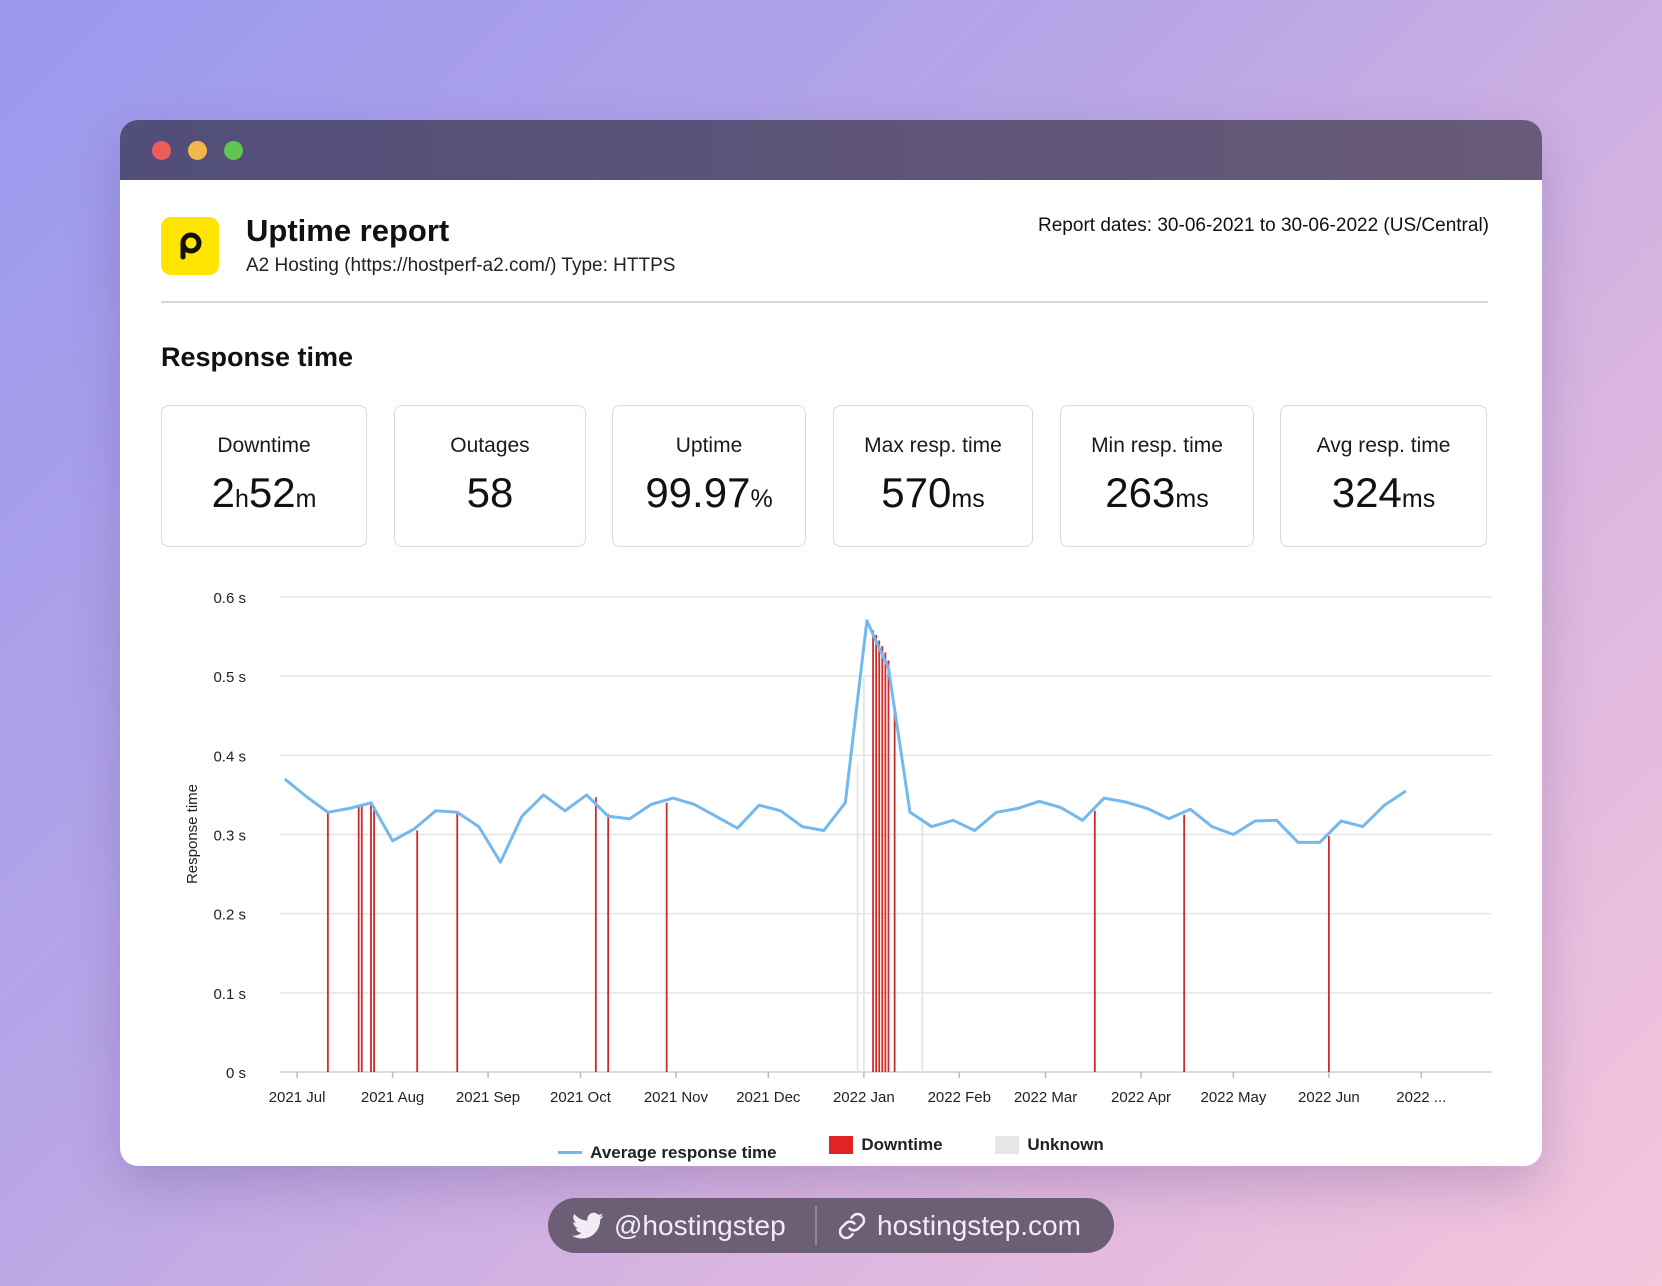 The image size is (1662, 1286). Describe the element at coordinates (676, 1097) in the screenshot. I see `x-tick-label: 2021 Nov` at that location.